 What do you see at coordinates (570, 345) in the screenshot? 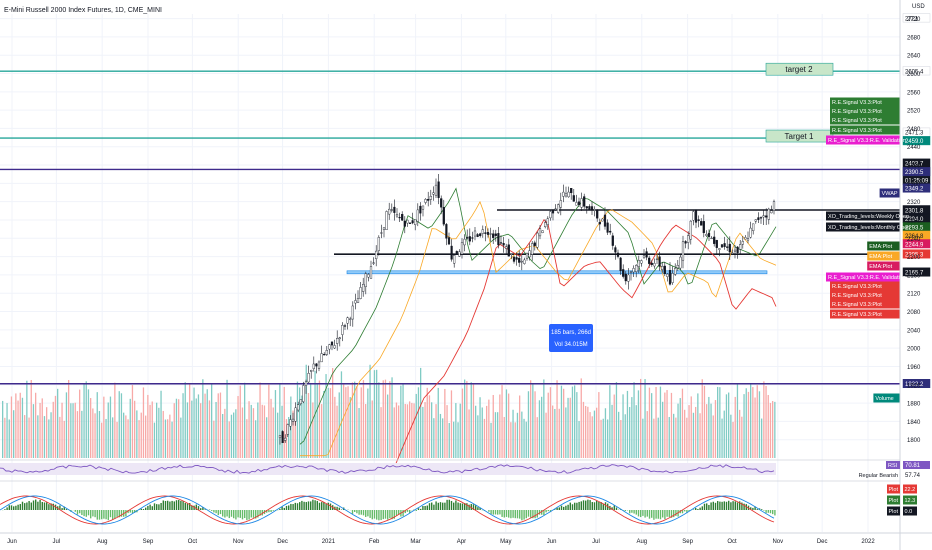
I see `range-volume-label: Vol 34.015M` at bounding box center [570, 345].